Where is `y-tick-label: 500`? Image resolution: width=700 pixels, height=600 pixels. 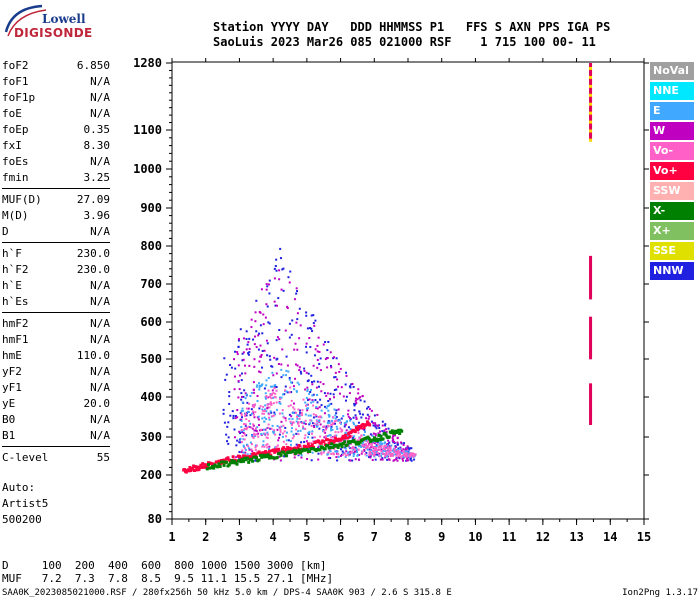
y-tick-label: 500 is located at coordinates (151, 359).